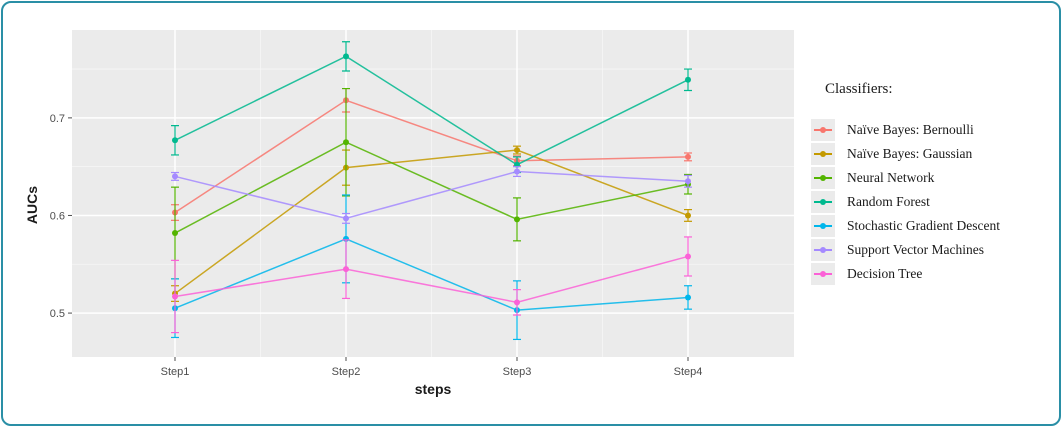 The image size is (1061, 426). Describe the element at coordinates (57, 119) in the screenshot. I see `y-tick-label: 0.7` at that location.